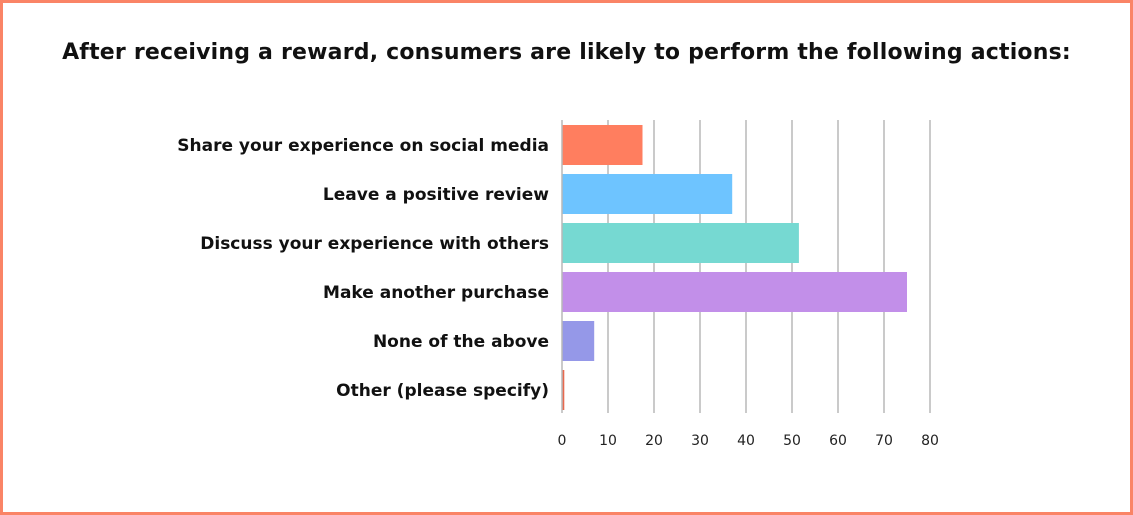  I want to click on x-tick-label-50: 50, so click(792, 441).